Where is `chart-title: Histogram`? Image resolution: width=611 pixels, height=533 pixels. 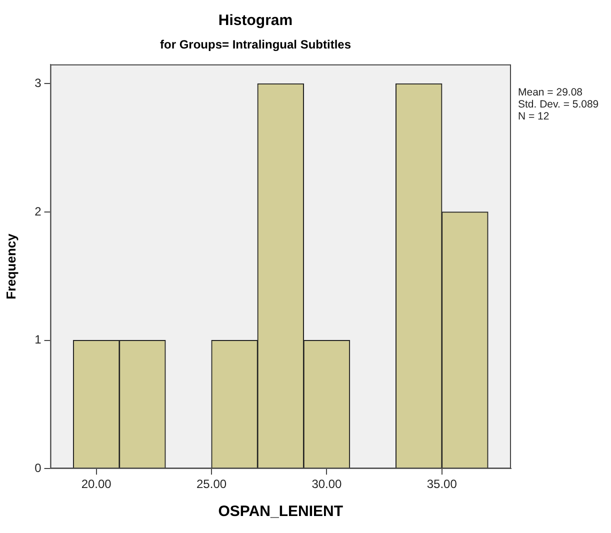 chart-title: Histogram is located at coordinates (255, 21).